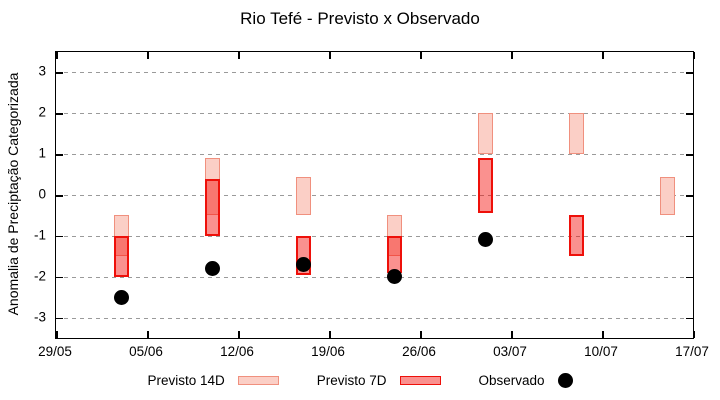 Image resolution: width=720 pixels, height=400 pixels. I want to click on legend-item-observado: Observado, so click(526, 380).